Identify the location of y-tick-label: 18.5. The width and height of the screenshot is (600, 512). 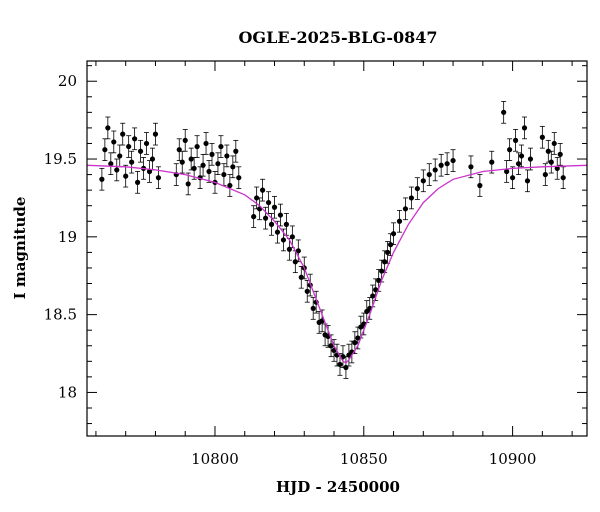
(60, 315).